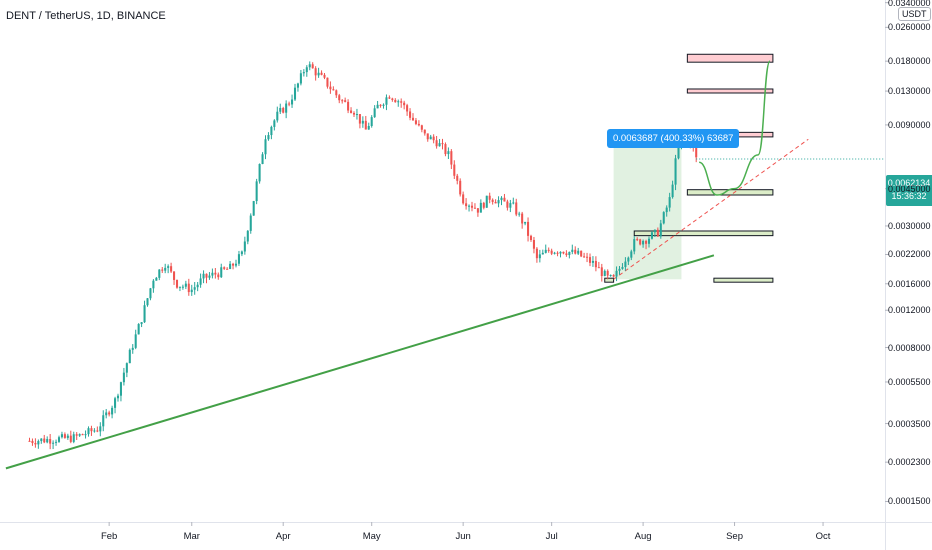  What do you see at coordinates (463, 536) in the screenshot?
I see `x-tick-label: Jun` at bounding box center [463, 536].